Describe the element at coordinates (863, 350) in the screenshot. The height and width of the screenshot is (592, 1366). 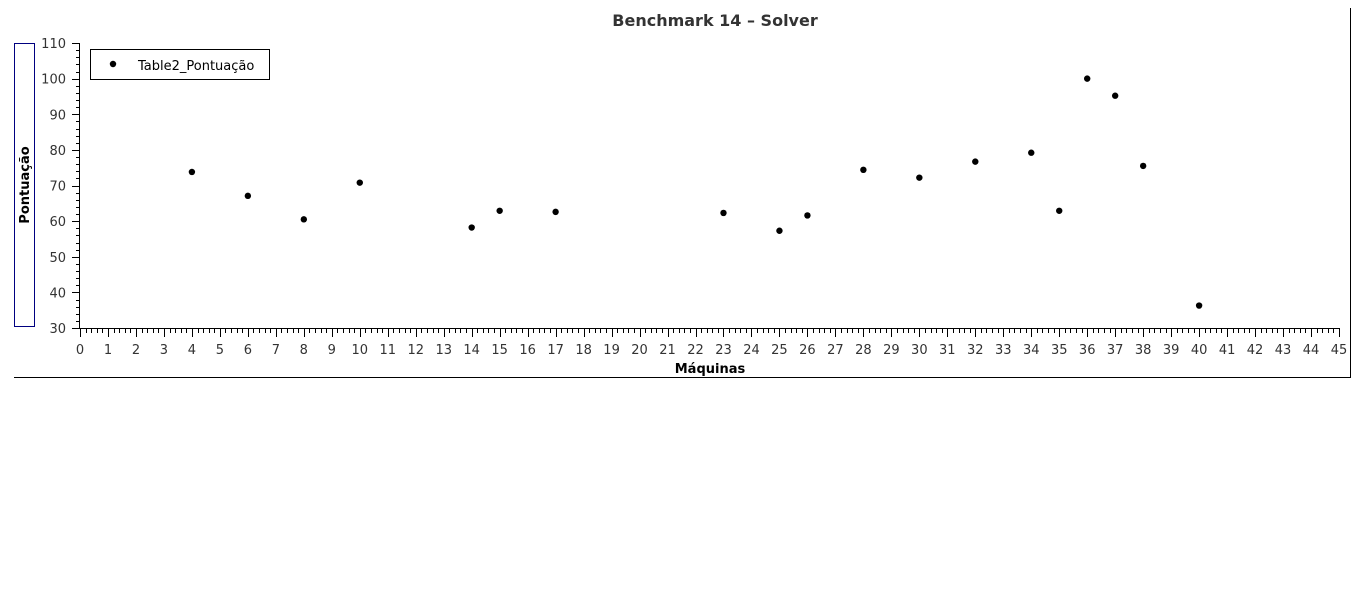
I see `x-tick-label: 28` at that location.